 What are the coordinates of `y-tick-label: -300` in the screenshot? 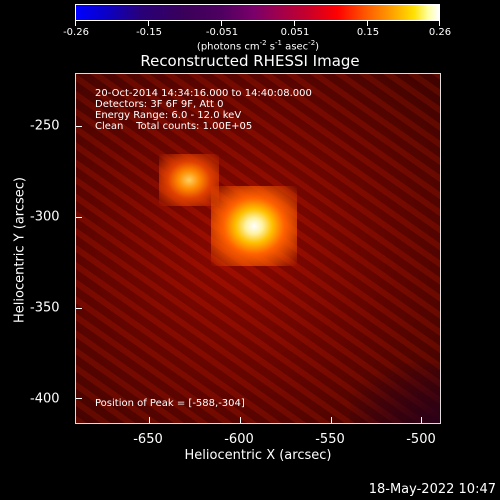 It's located at (45, 217).